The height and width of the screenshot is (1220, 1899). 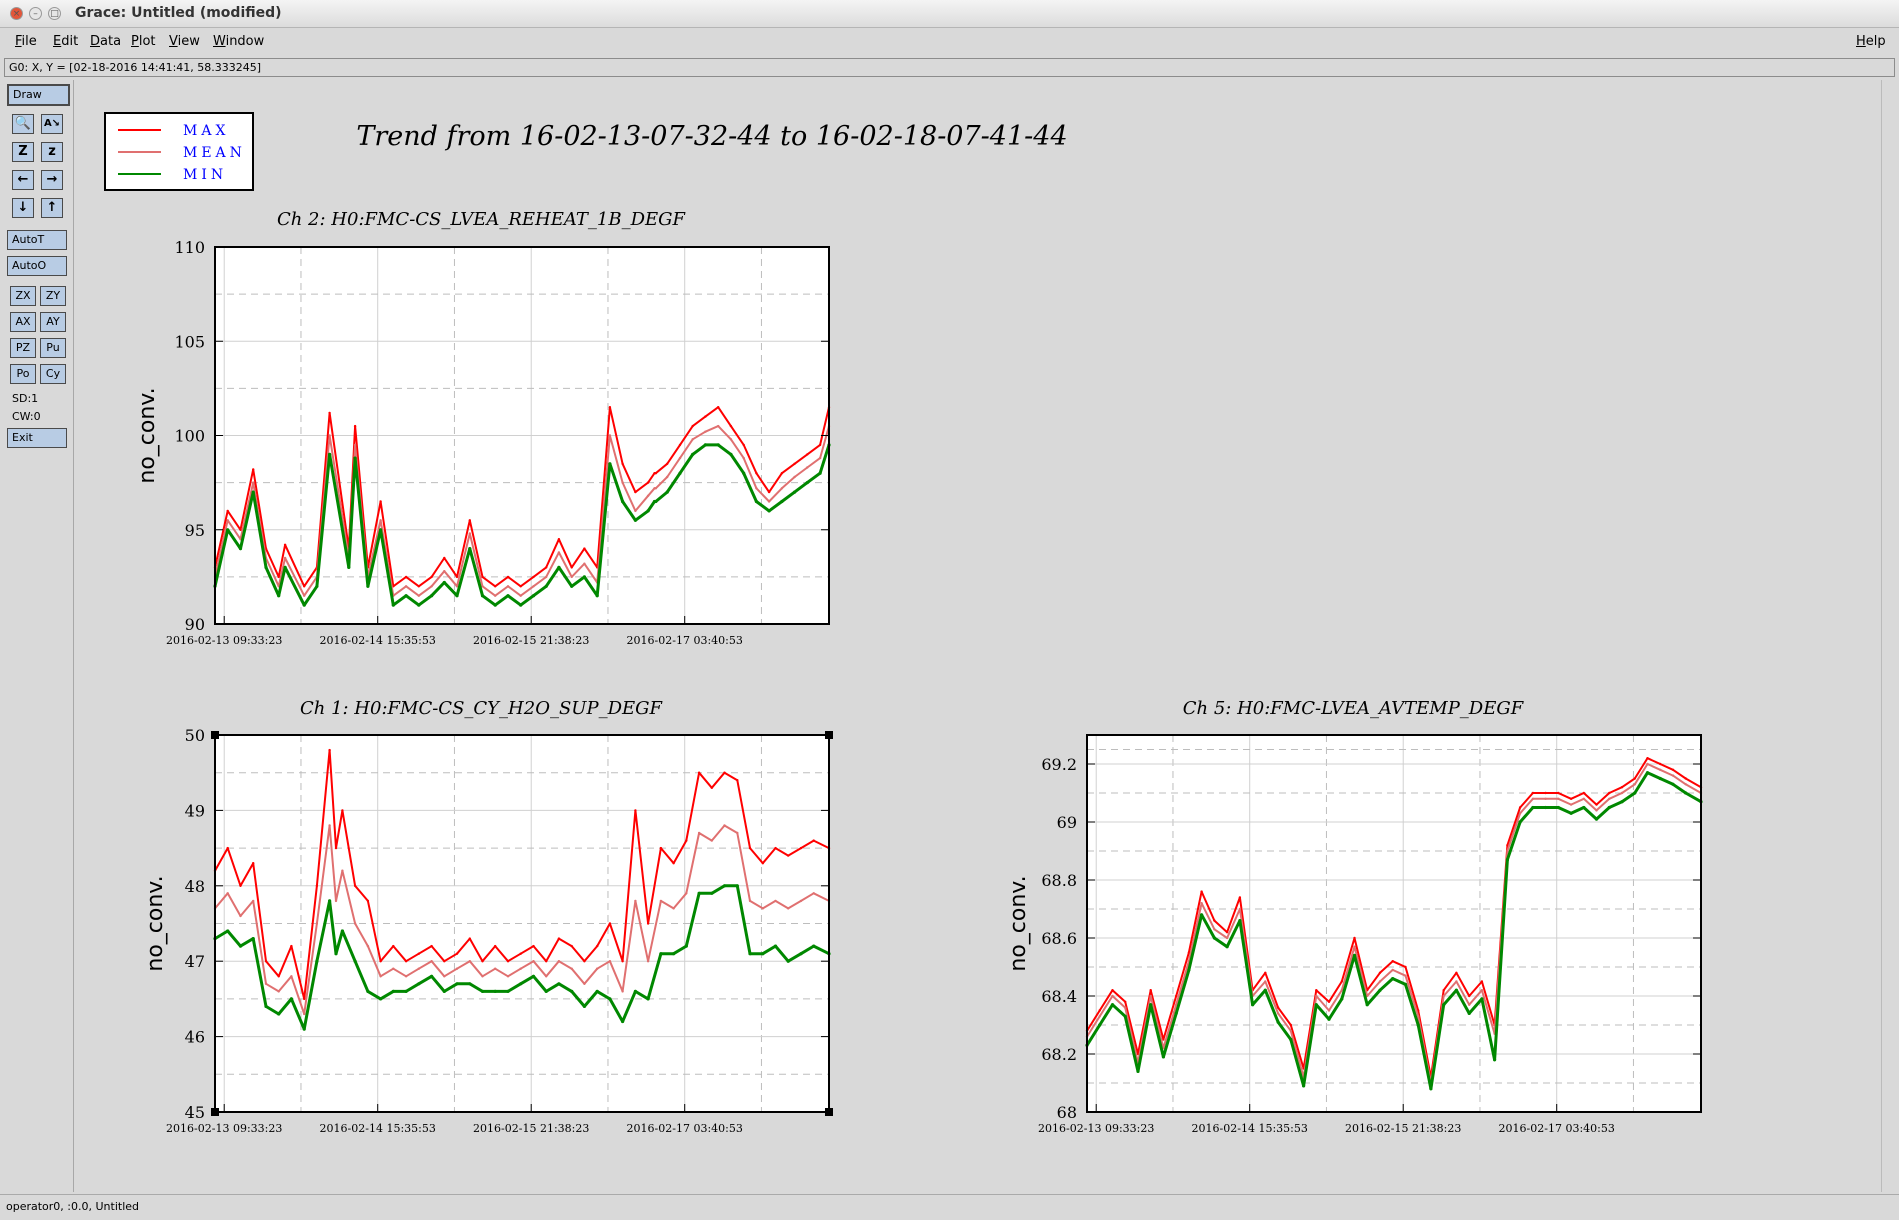 I want to click on legend-label-mean: MEAN, so click(x=214, y=153).